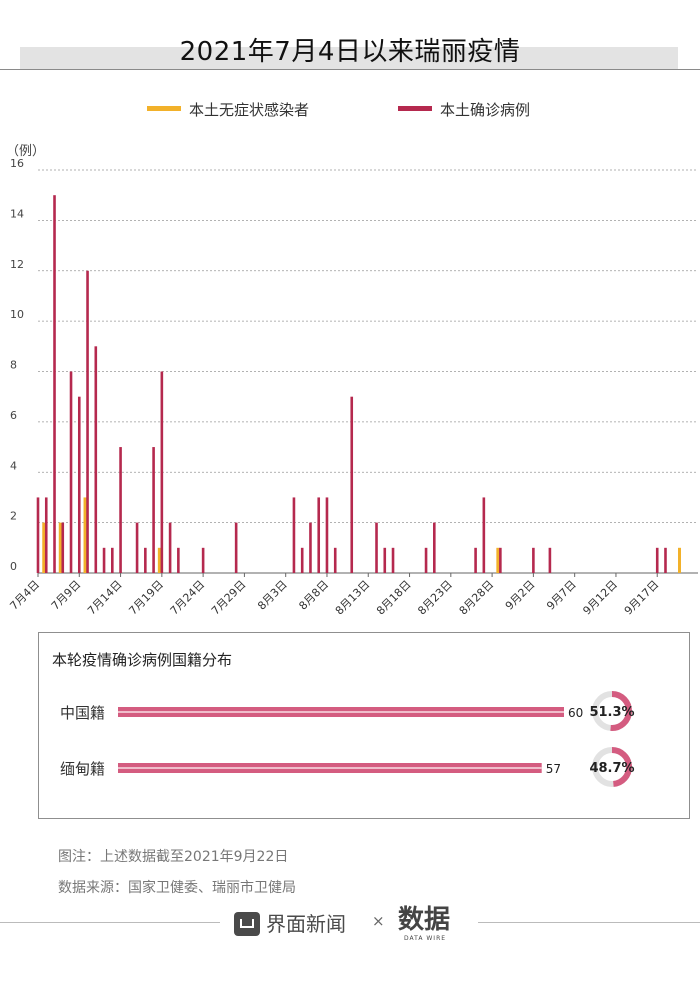 The image size is (700, 996). I want to click on times-sign: ×, so click(378, 921).